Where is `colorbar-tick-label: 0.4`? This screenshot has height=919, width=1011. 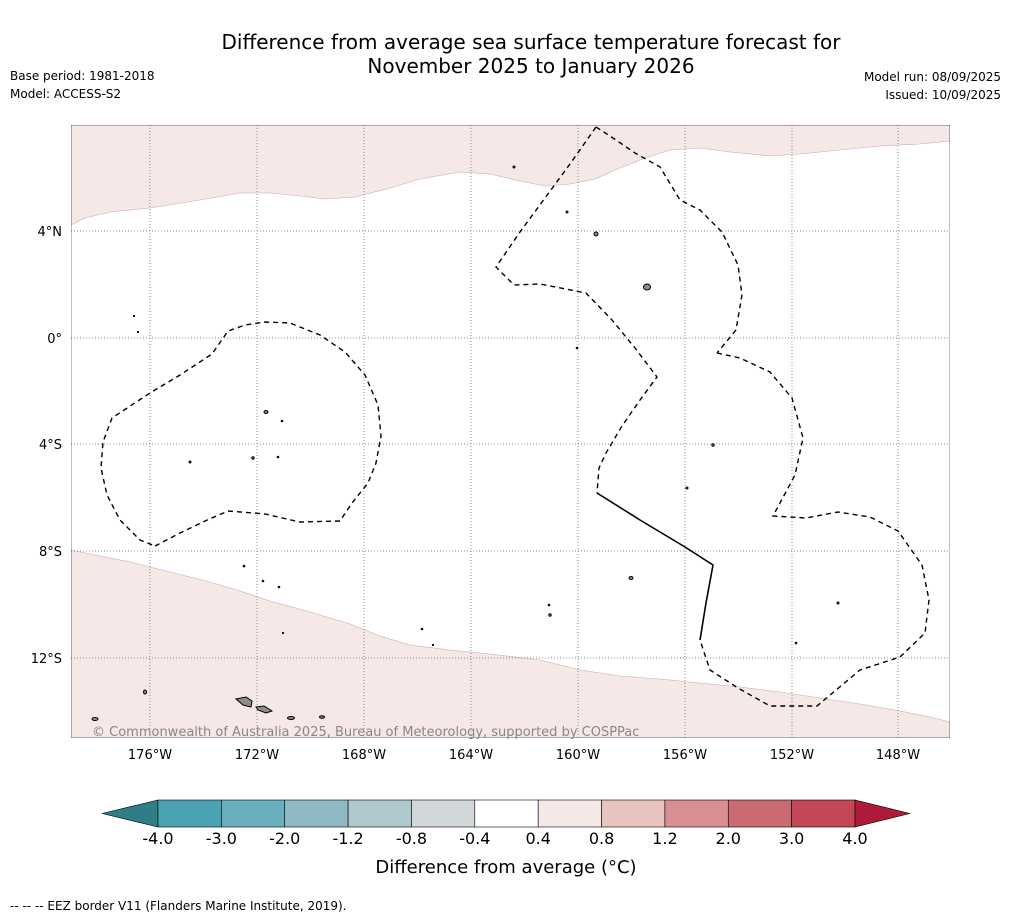 colorbar-tick-label: 0.4 is located at coordinates (537, 838).